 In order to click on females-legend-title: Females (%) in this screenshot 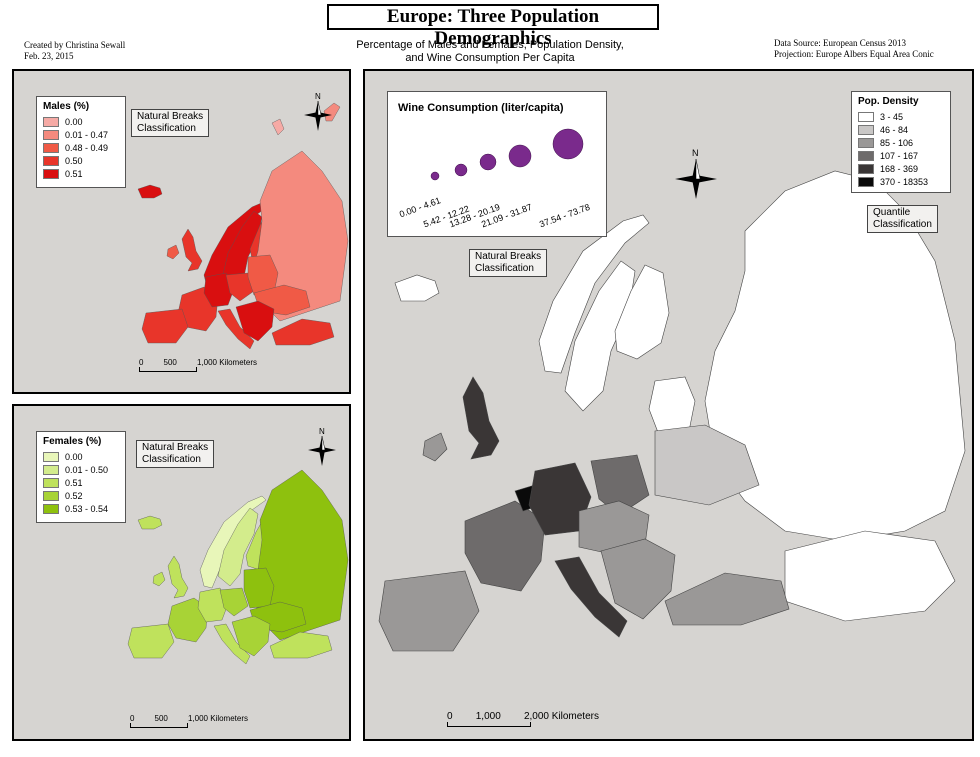, I will do `click(72, 441)`.